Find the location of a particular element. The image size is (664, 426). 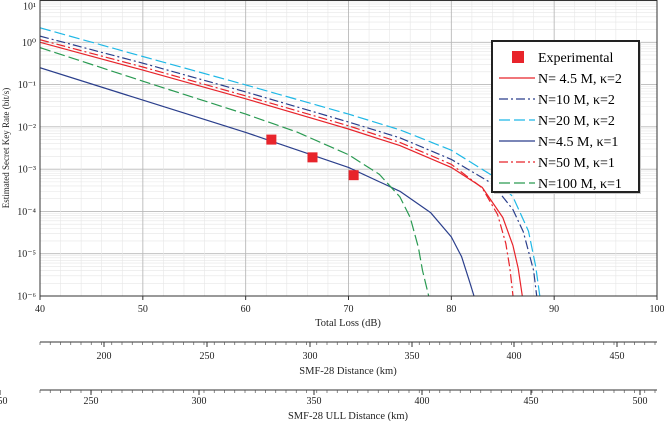

y-tick-label: 10⁻⁴ is located at coordinates (26, 212).